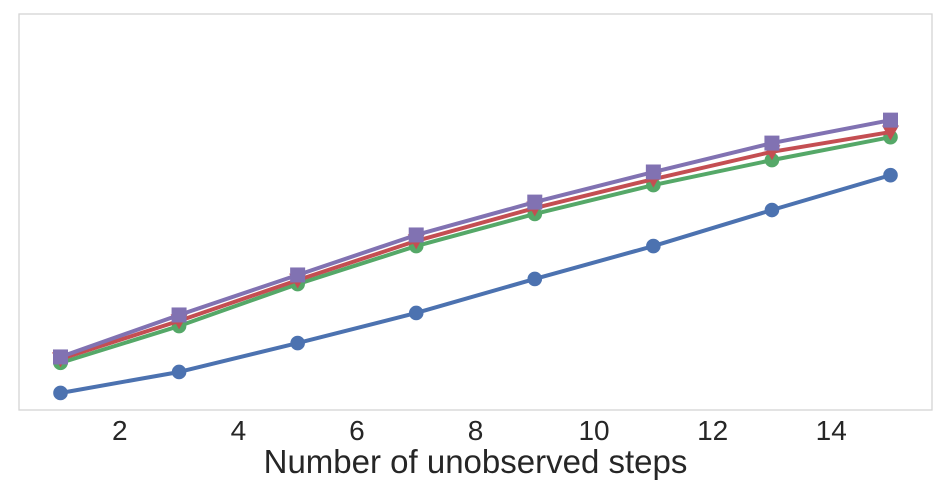 The width and height of the screenshot is (950, 500). I want to click on x-tick-label: 6, so click(357, 430).